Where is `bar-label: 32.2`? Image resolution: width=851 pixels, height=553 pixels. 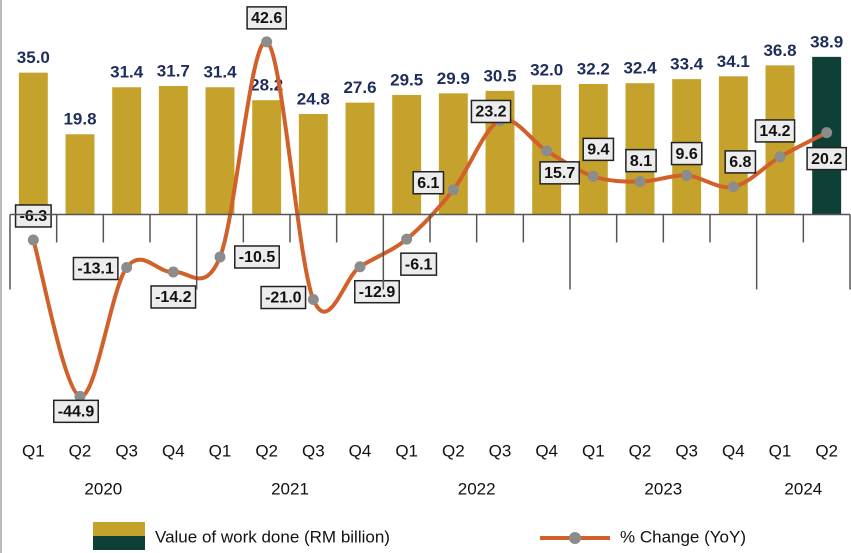
bar-label: 32.2 is located at coordinates (593, 68).